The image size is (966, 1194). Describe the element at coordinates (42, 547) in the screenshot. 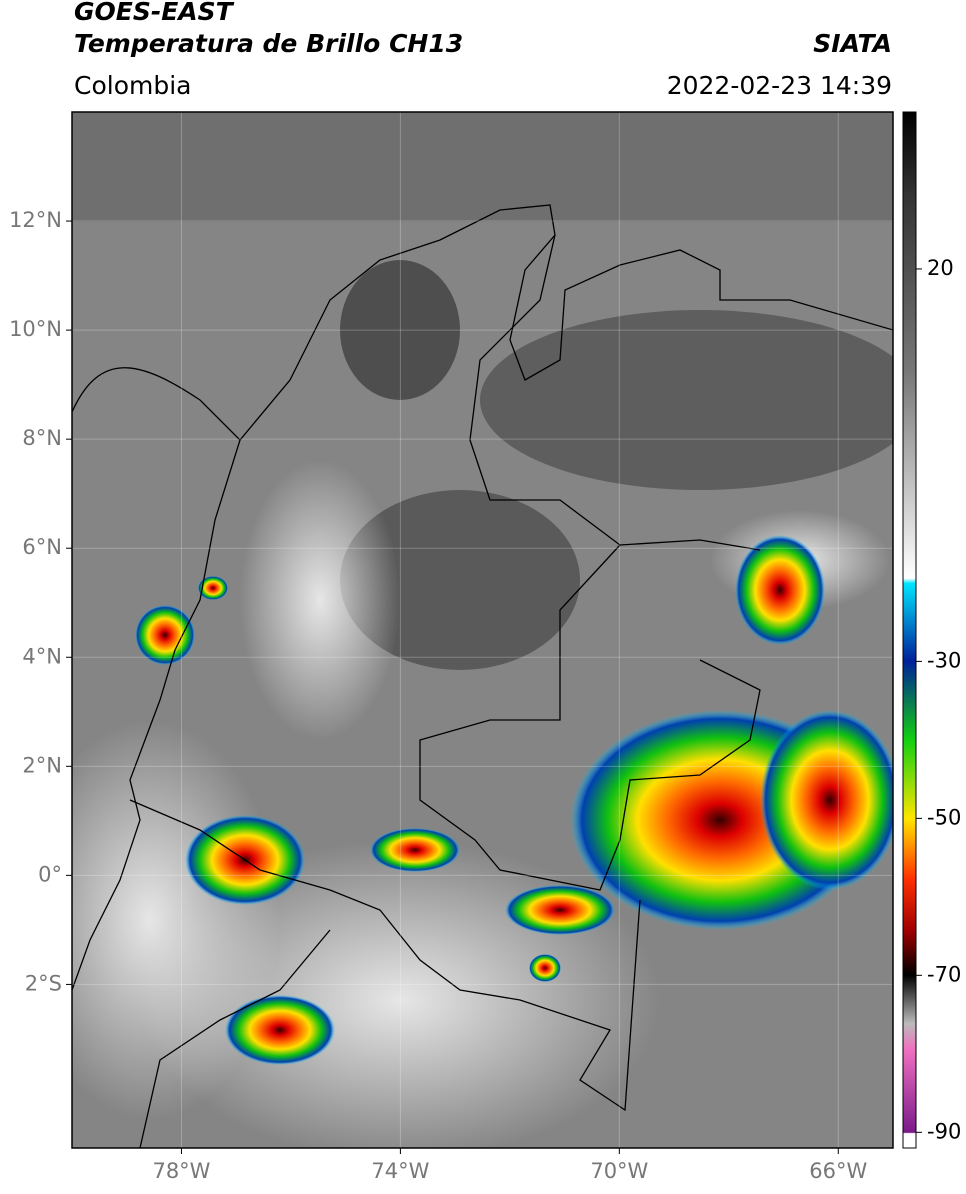

I see `lat-tick-label: 6°N` at that location.